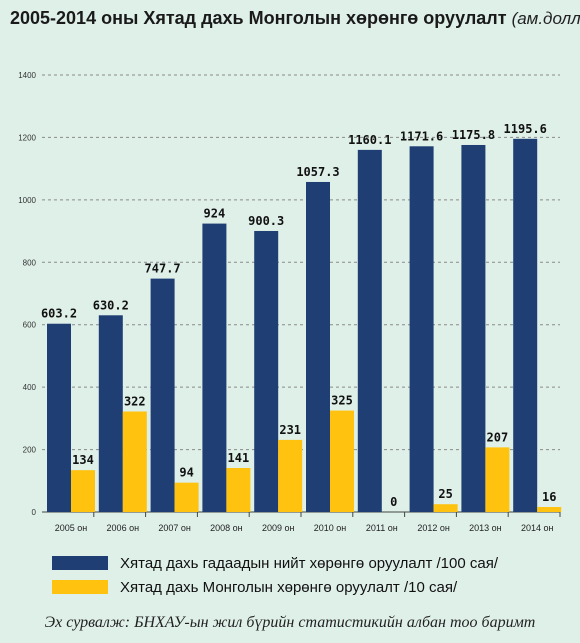 The width and height of the screenshot is (580, 643). I want to click on chart-unit: (ам.доллар), so click(545, 18).